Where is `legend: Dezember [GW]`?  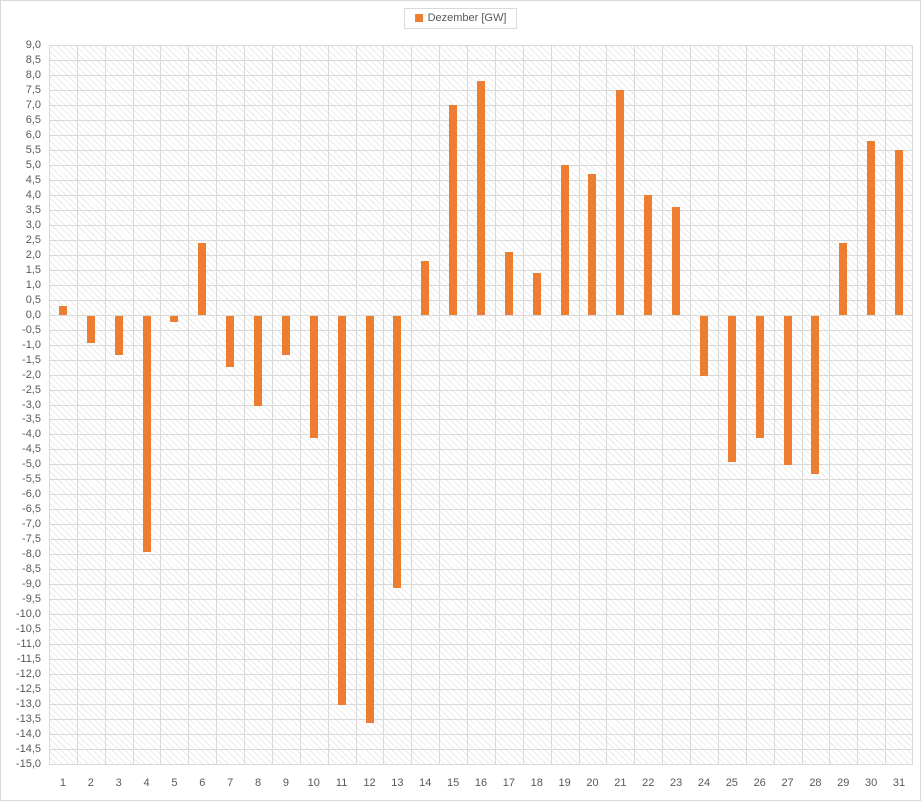 legend: Dezember [GW] is located at coordinates (460, 18).